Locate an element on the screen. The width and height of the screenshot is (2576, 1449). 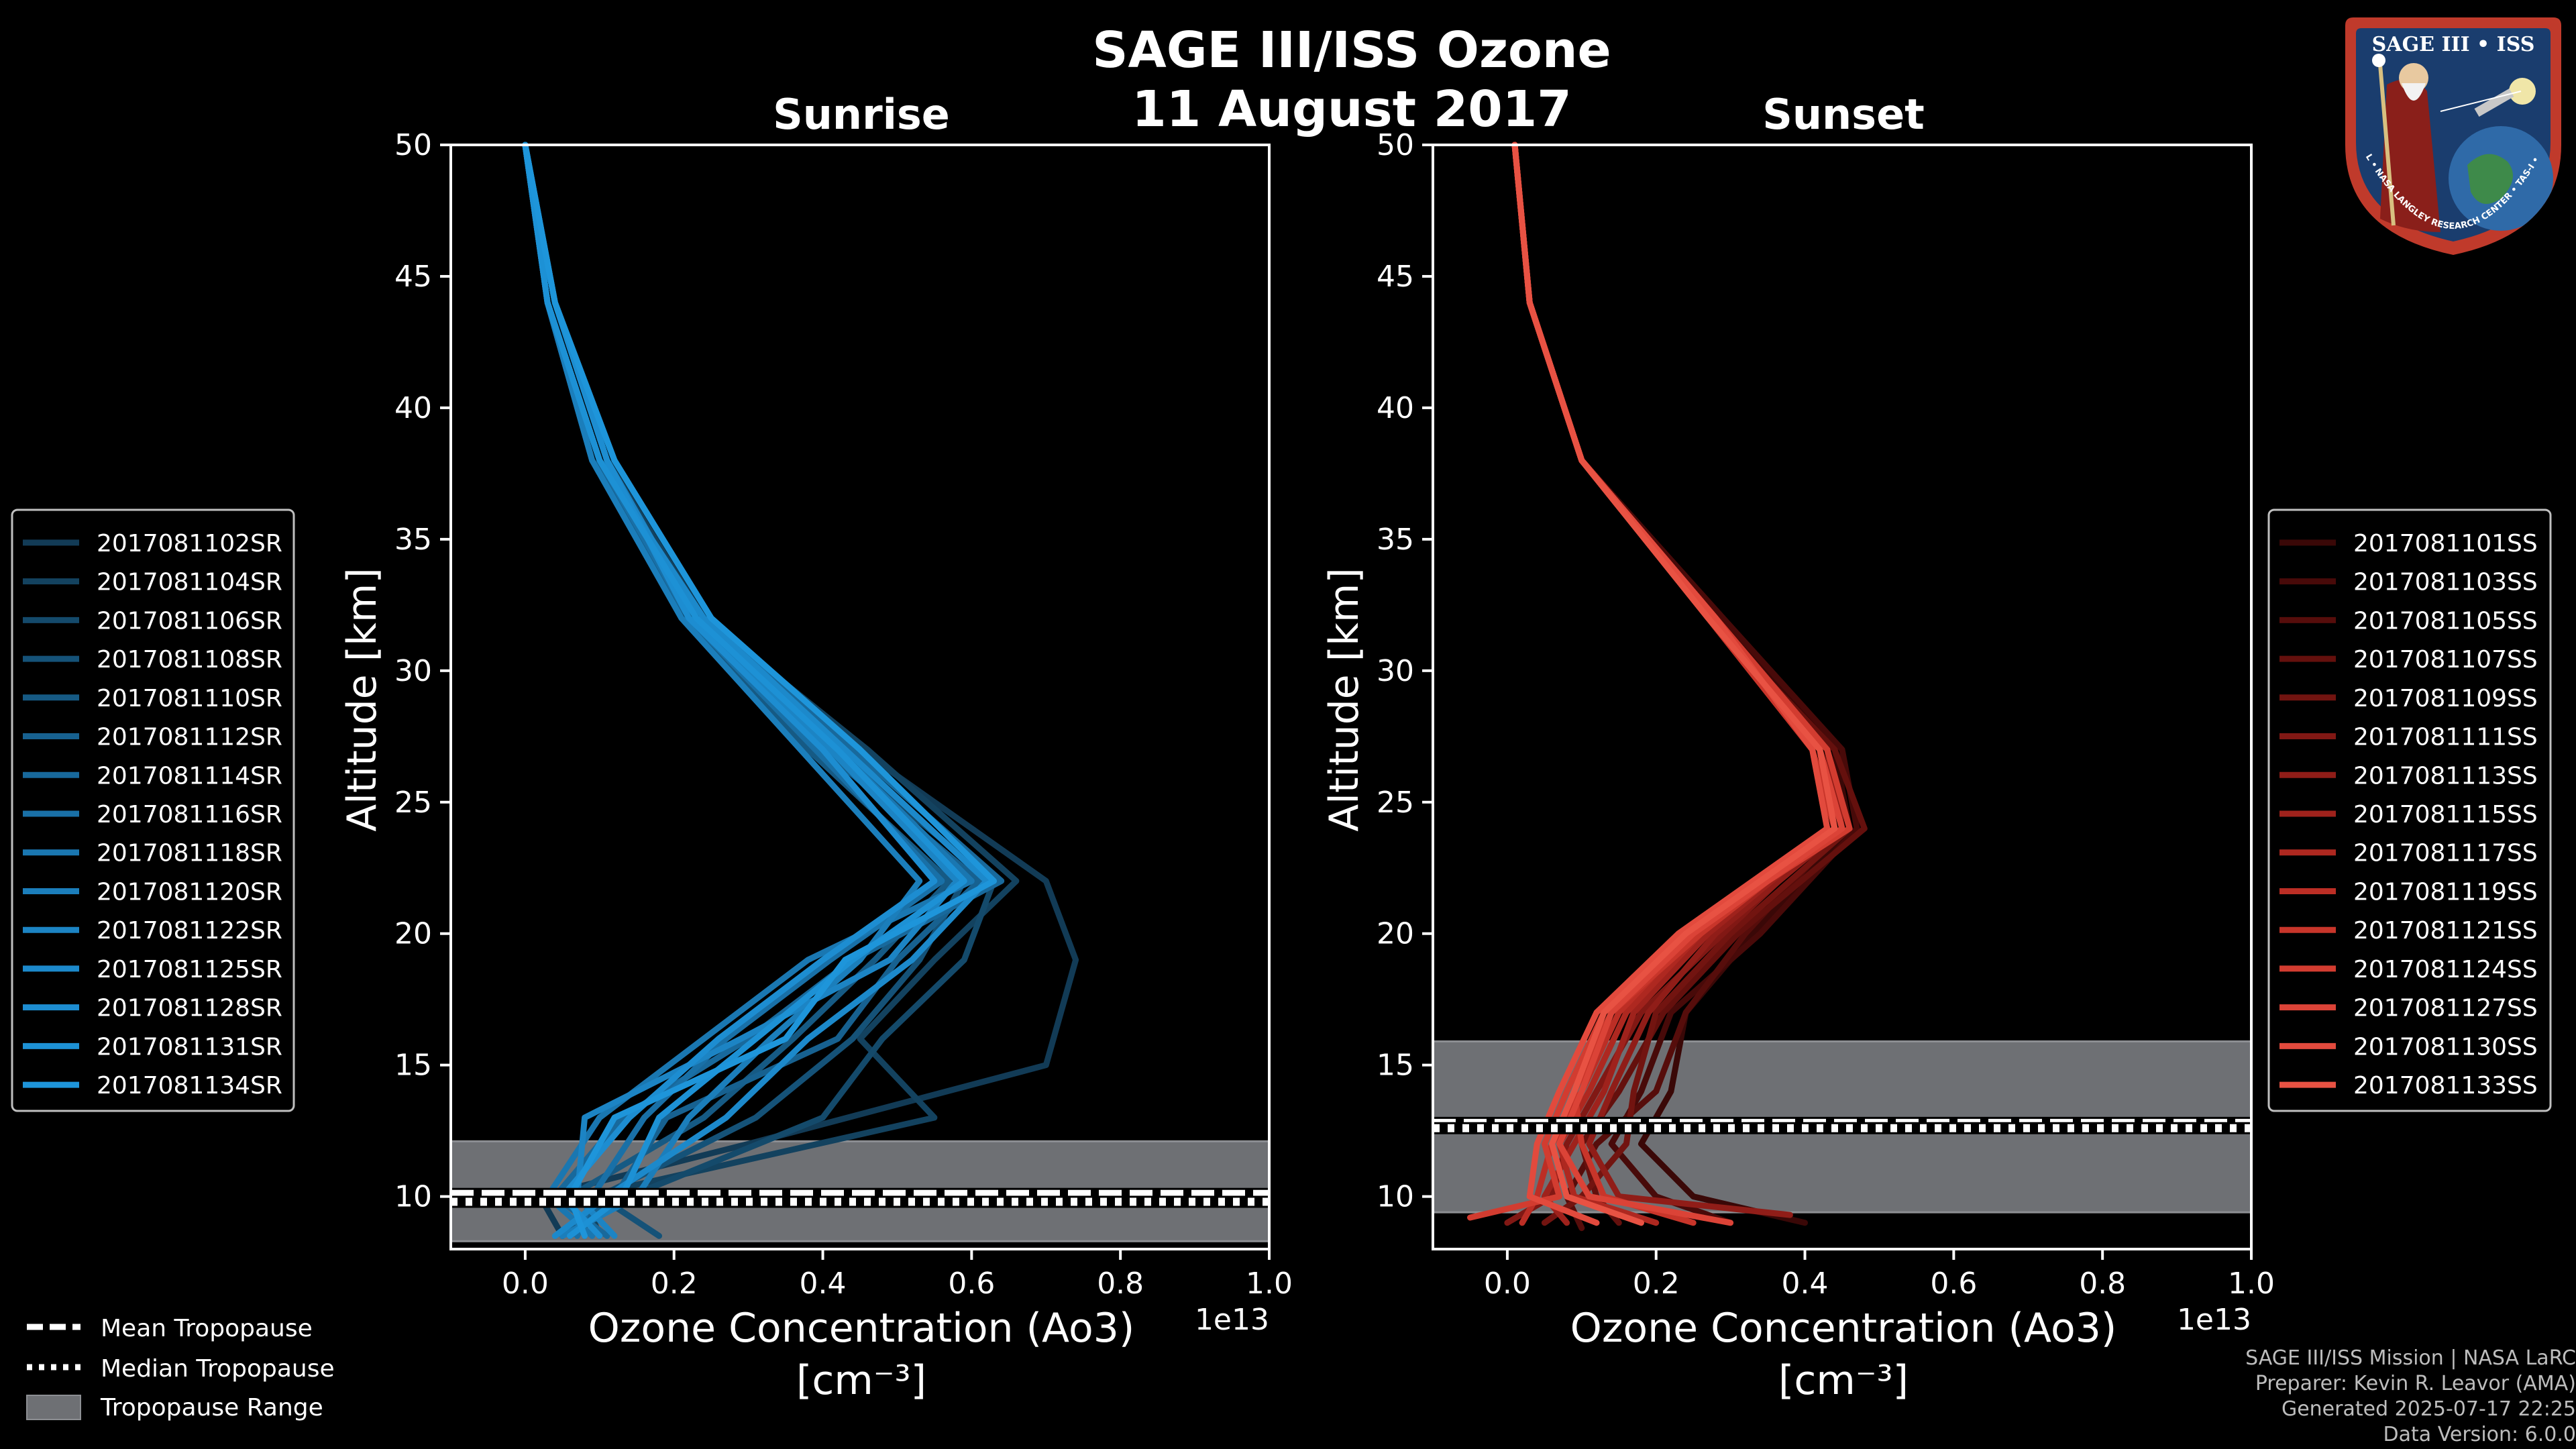
sunrise-x-tick-label: 0.4 is located at coordinates (823, 1284).